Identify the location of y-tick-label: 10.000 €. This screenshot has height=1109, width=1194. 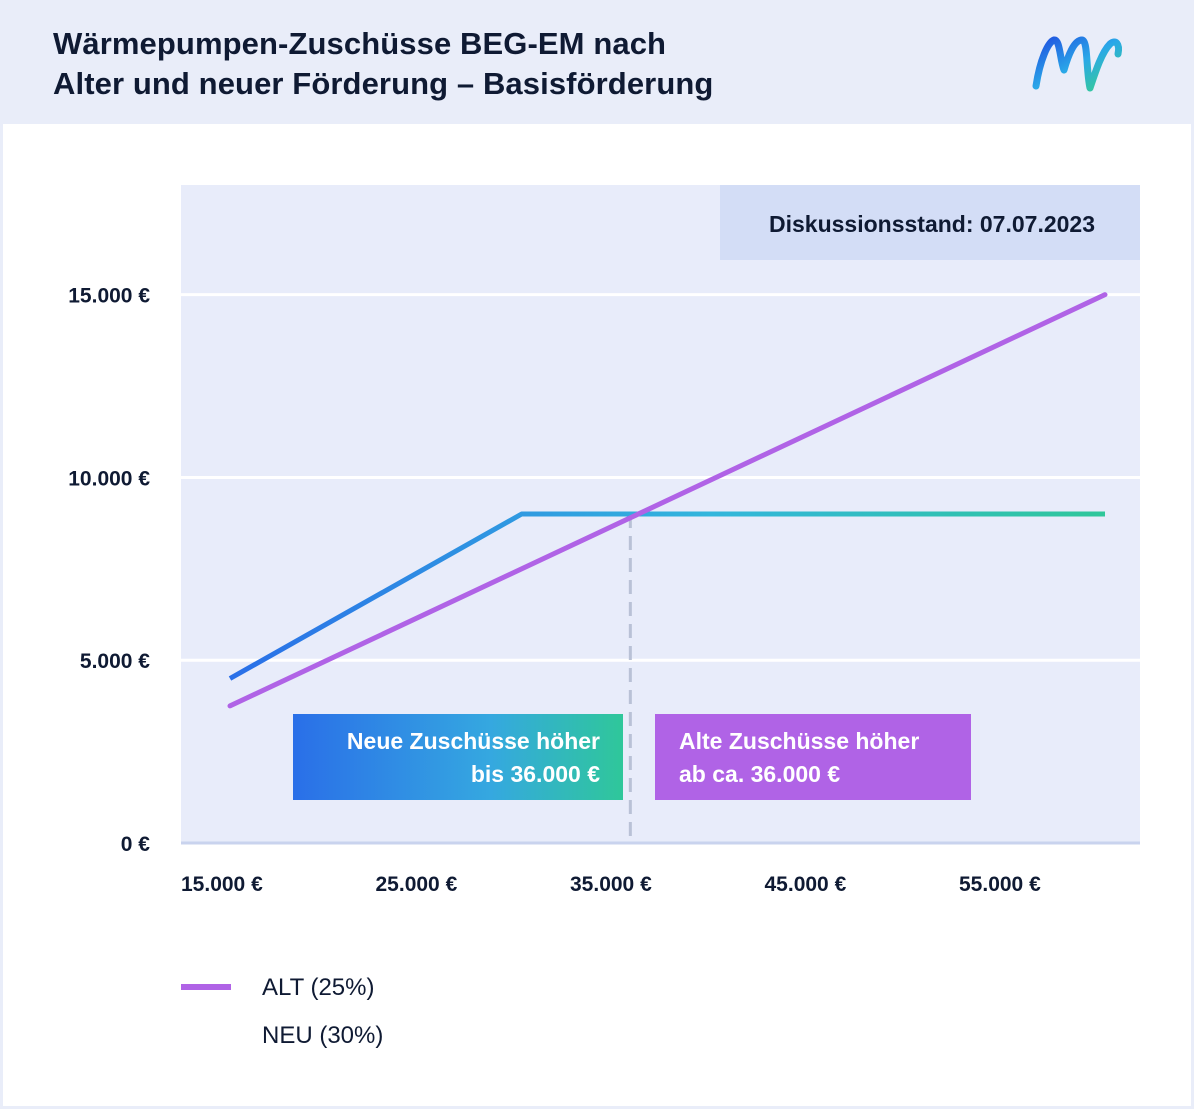
(109, 478).